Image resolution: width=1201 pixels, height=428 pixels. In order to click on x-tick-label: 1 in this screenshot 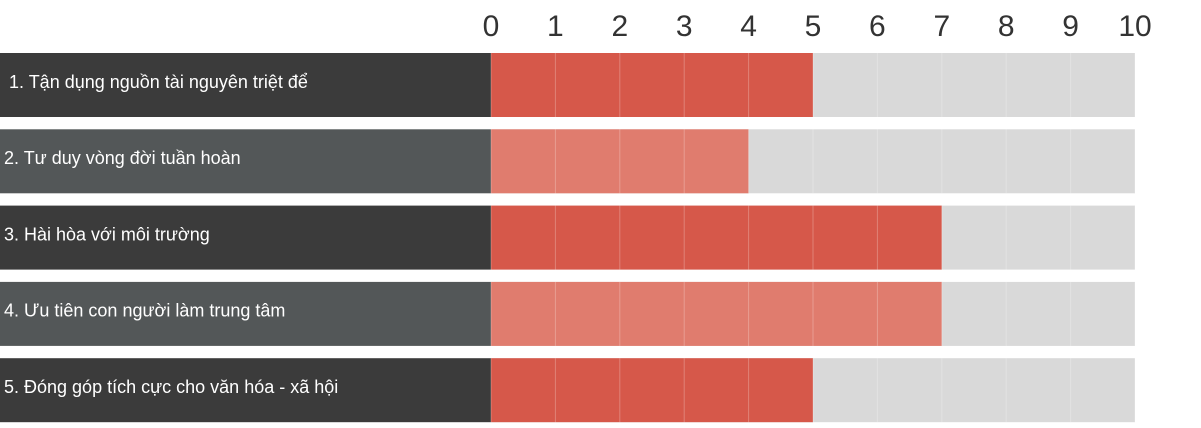, I will do `click(555, 26)`.